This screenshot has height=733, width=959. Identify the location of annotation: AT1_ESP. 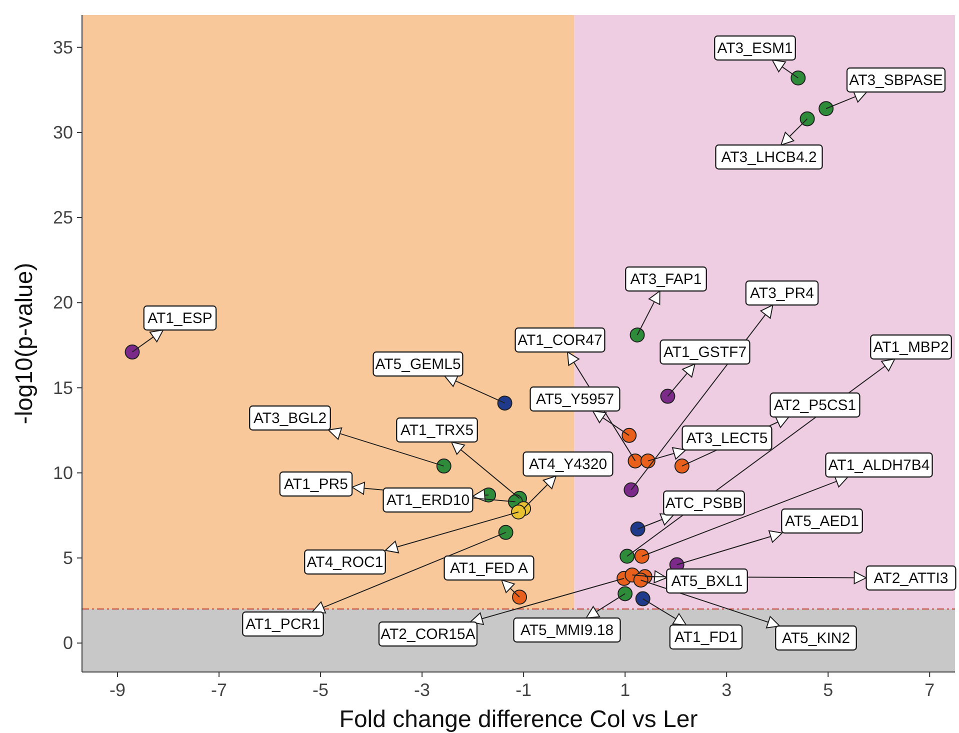
(180, 318).